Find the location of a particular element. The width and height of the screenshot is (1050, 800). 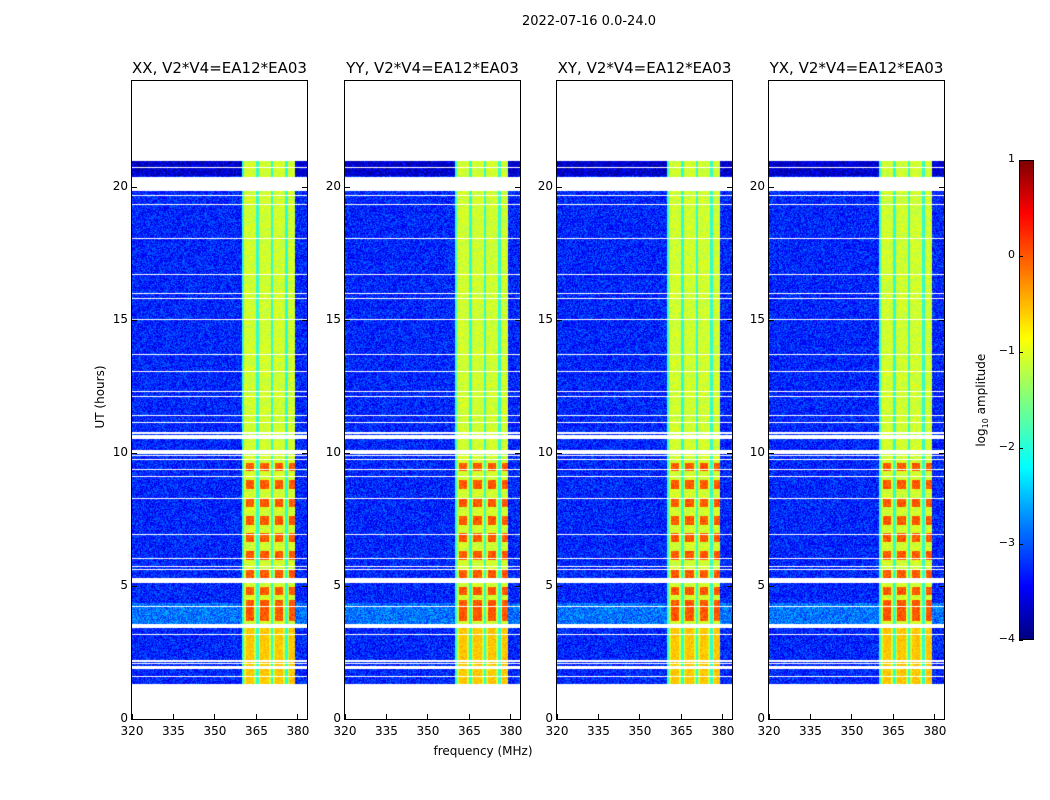

colorbar-label: log10 amplitude is located at coordinates (982, 400).